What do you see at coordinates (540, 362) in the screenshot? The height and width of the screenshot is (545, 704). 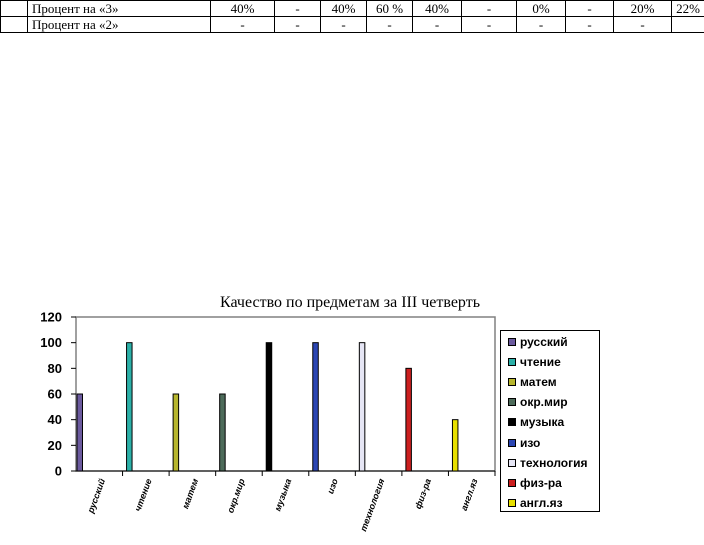 I see `legend-label: чтение` at bounding box center [540, 362].